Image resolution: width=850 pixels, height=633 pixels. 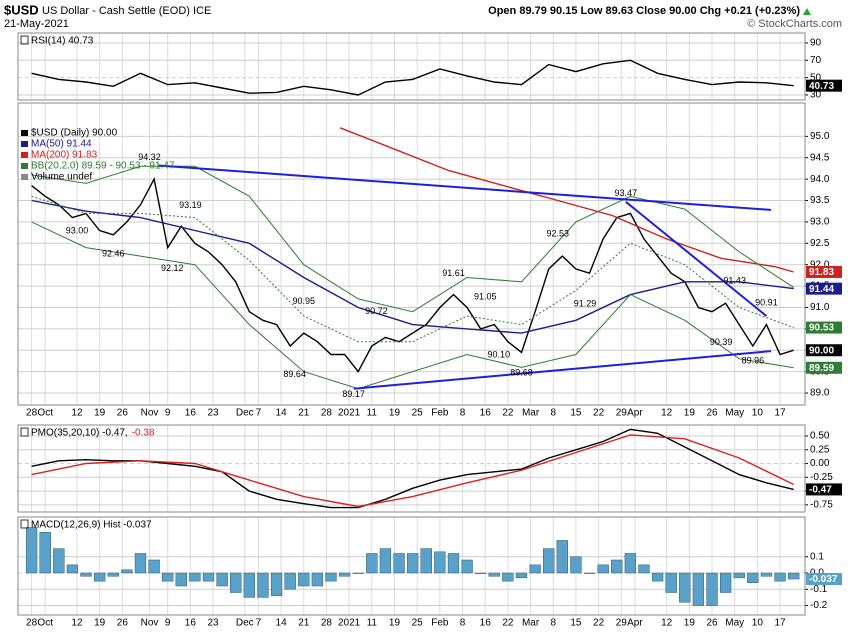 I want to click on x-tick-label: Feb, so click(x=440, y=413).